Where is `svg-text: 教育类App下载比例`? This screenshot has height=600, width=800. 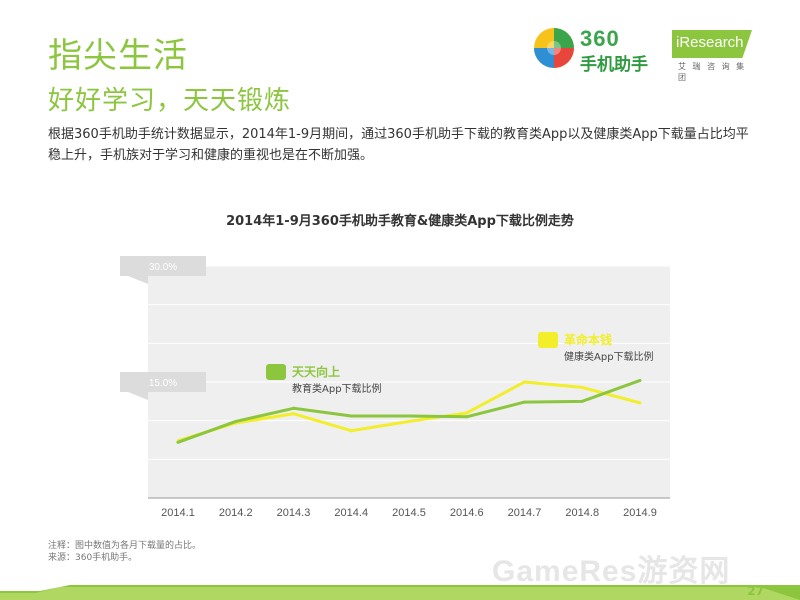 svg-text: 教育类App下载比例 is located at coordinates (337, 388).